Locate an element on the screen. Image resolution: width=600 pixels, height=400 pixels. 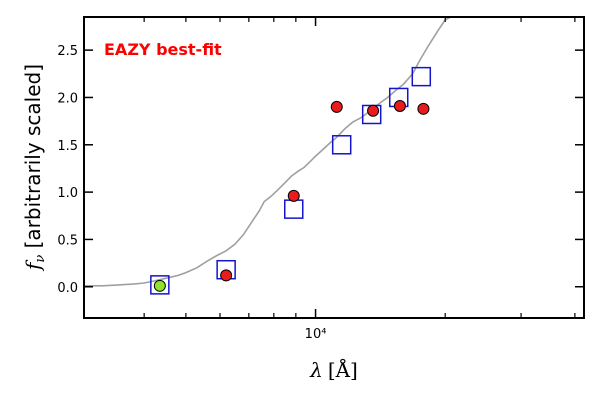
x-axis-label: λ [Å] is located at coordinates (333, 369).